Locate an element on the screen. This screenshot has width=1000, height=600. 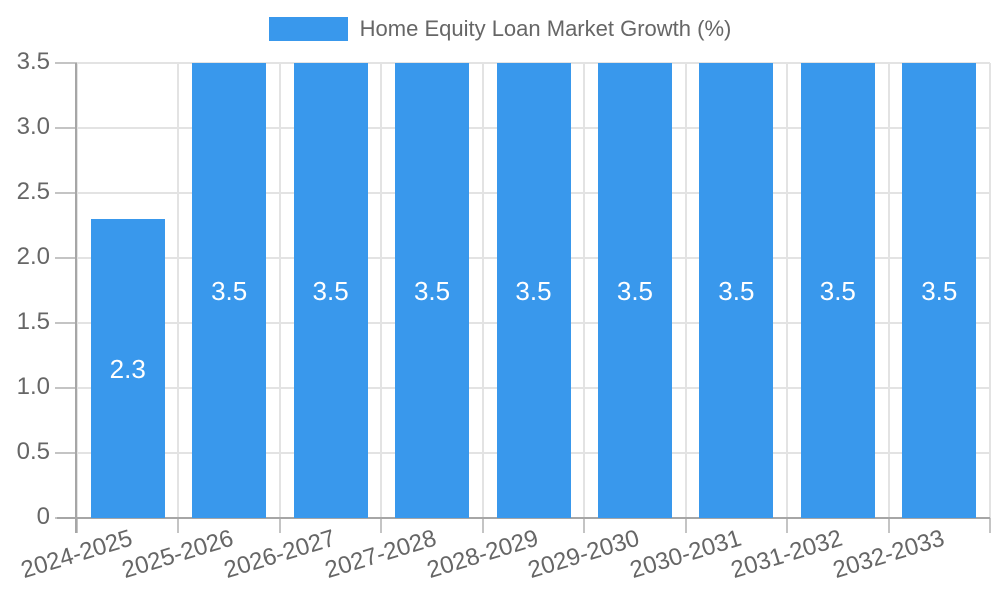
bar-value-label: 2.3 is located at coordinates (127, 368).